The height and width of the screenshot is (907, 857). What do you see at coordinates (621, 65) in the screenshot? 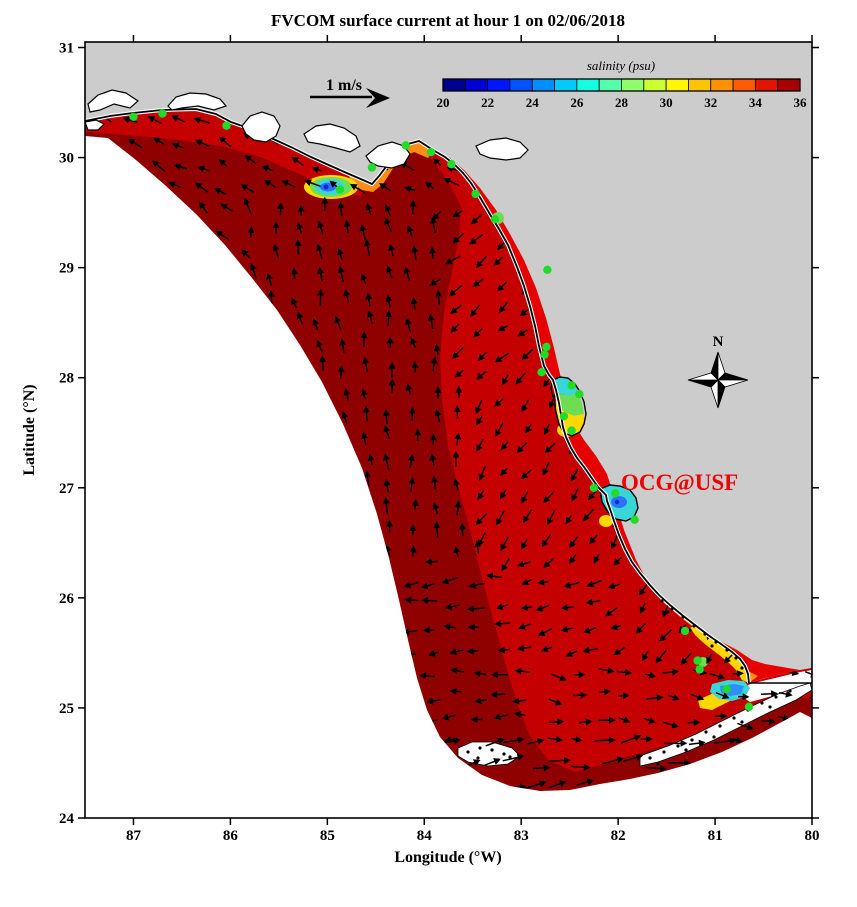
I see `colorbar-label: salinity (psu)` at bounding box center [621, 65].